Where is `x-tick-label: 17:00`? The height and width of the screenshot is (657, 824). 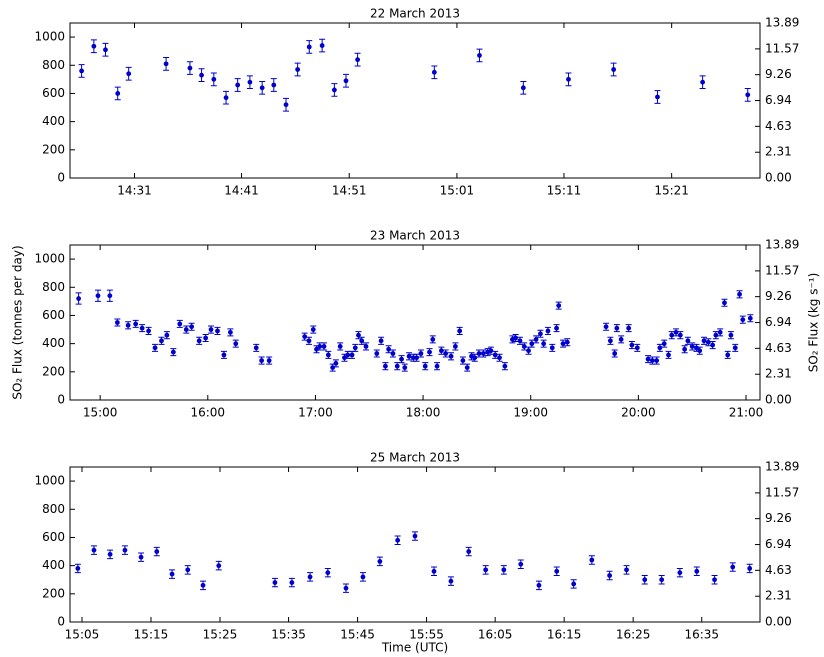
x-tick-label: 17:00 is located at coordinates (315, 413).